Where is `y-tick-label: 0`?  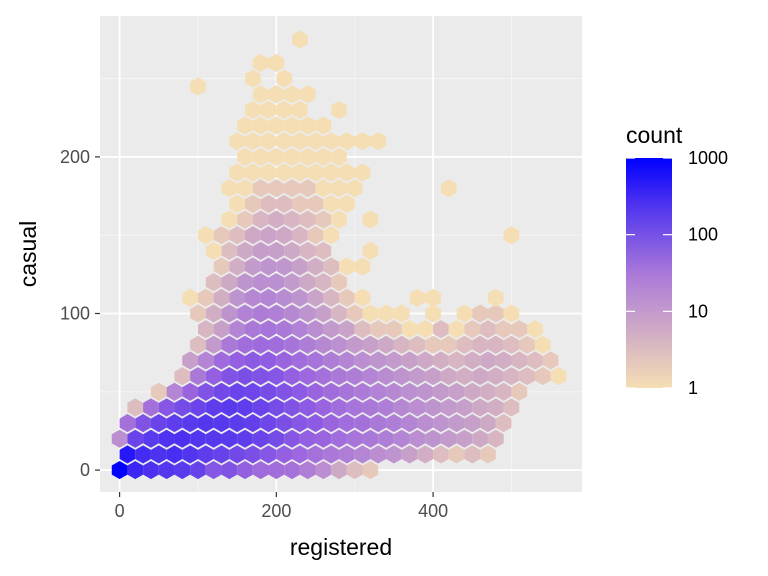
y-tick-label: 0 is located at coordinates (85, 470).